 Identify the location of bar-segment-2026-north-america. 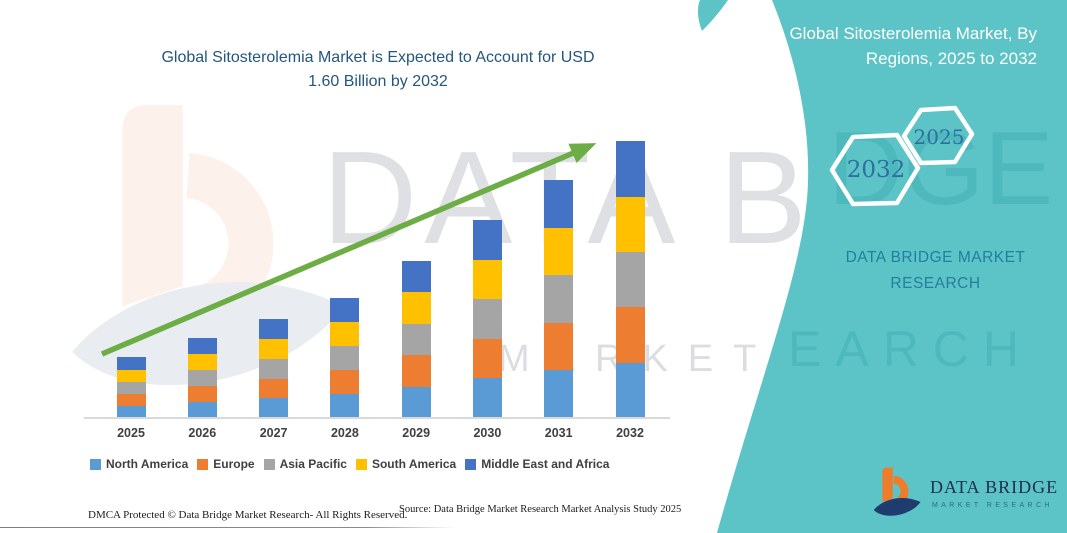
(202, 410).